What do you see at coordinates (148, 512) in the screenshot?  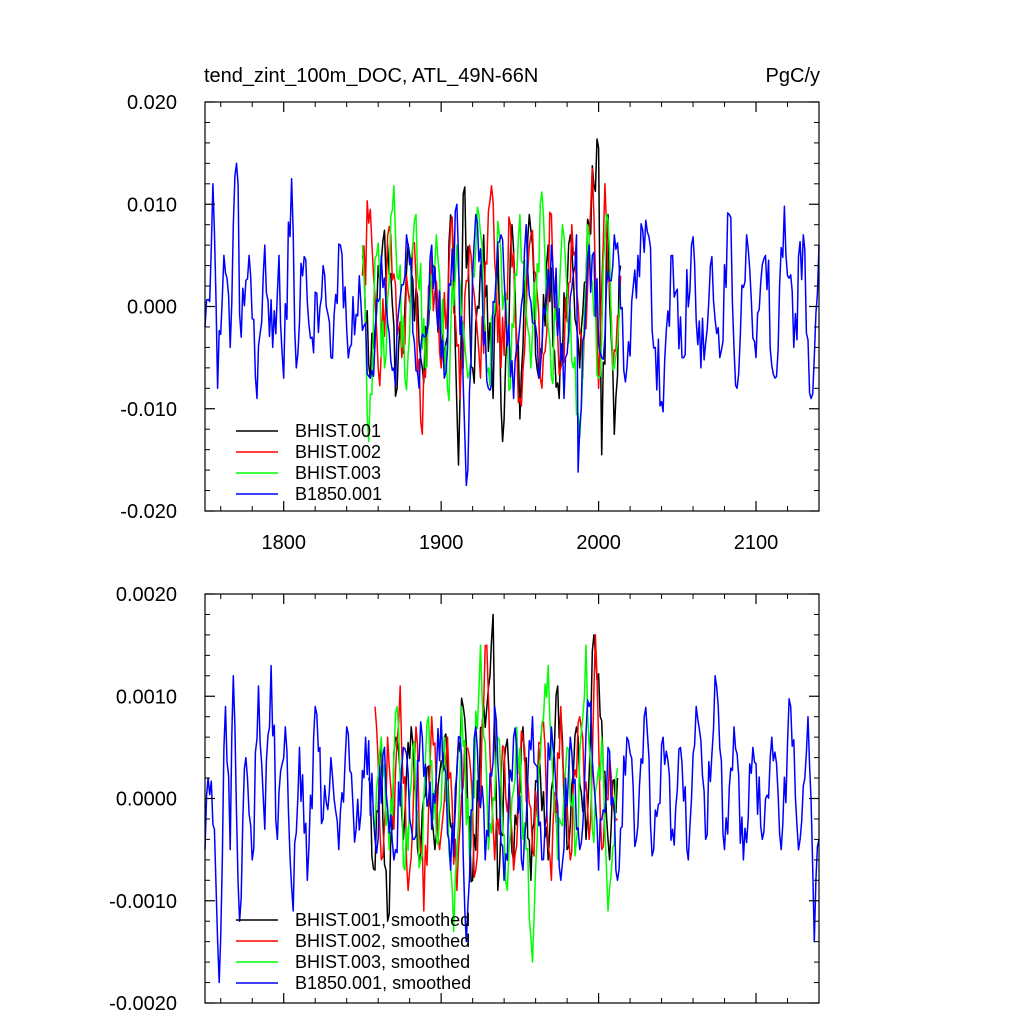 I see `y-tick-label: -0.020` at bounding box center [148, 512].